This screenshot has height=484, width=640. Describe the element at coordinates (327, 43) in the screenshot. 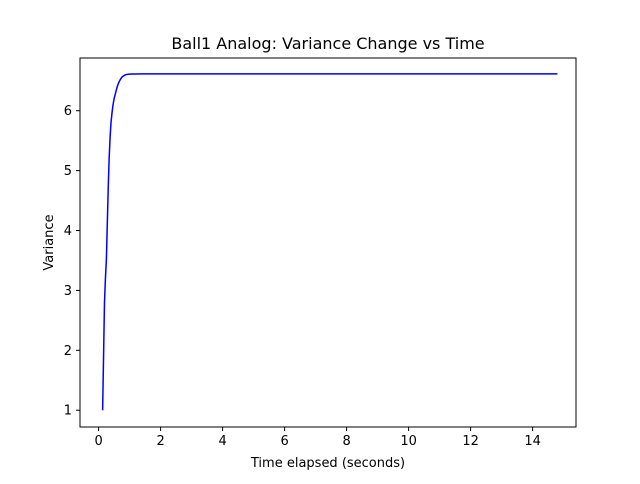

I see `chart-title: Ball1 Analog: Variance Change vs Time` at that location.